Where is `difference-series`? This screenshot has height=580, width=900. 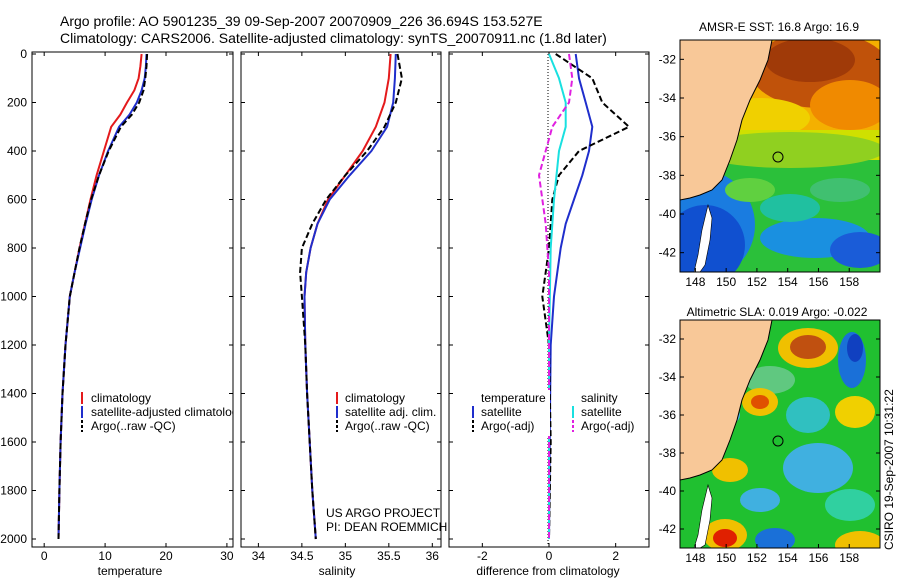
difference-series is located at coordinates (584, 296).